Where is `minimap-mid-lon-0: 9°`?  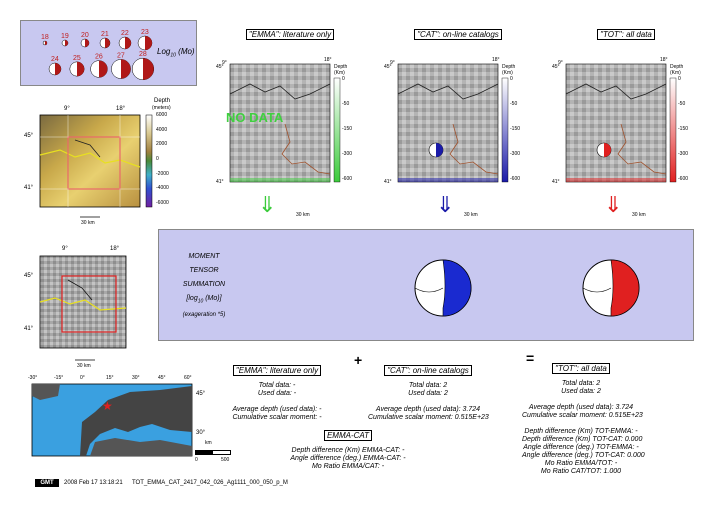 minimap-mid-lon-0: 9° is located at coordinates (65, 249).